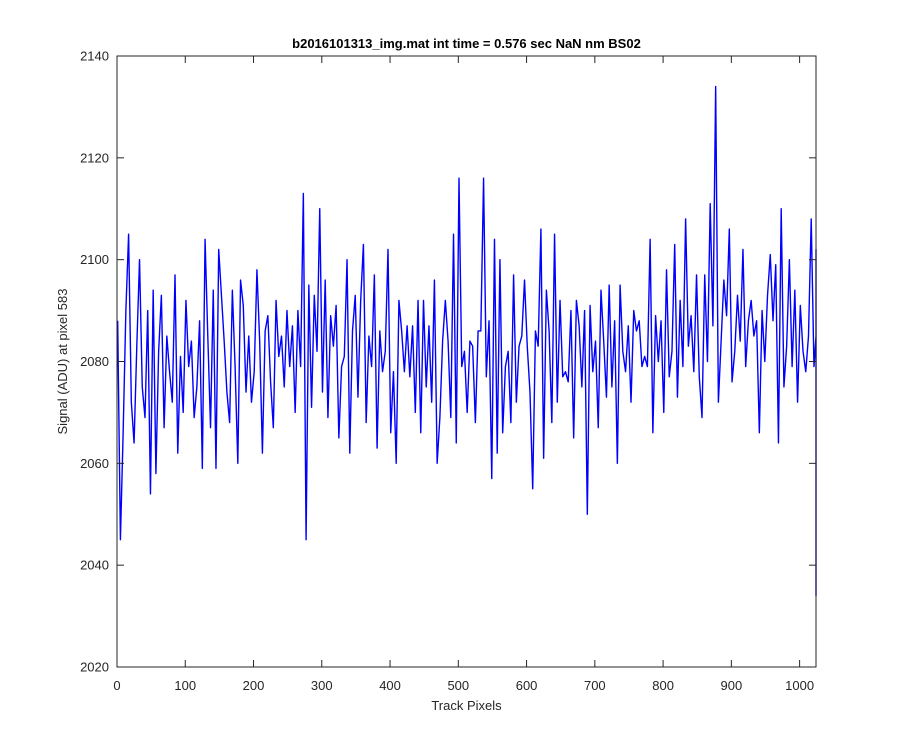 Image resolution: width=900 pixels, height=750 pixels. I want to click on x-tick-label: 900, so click(732, 685).